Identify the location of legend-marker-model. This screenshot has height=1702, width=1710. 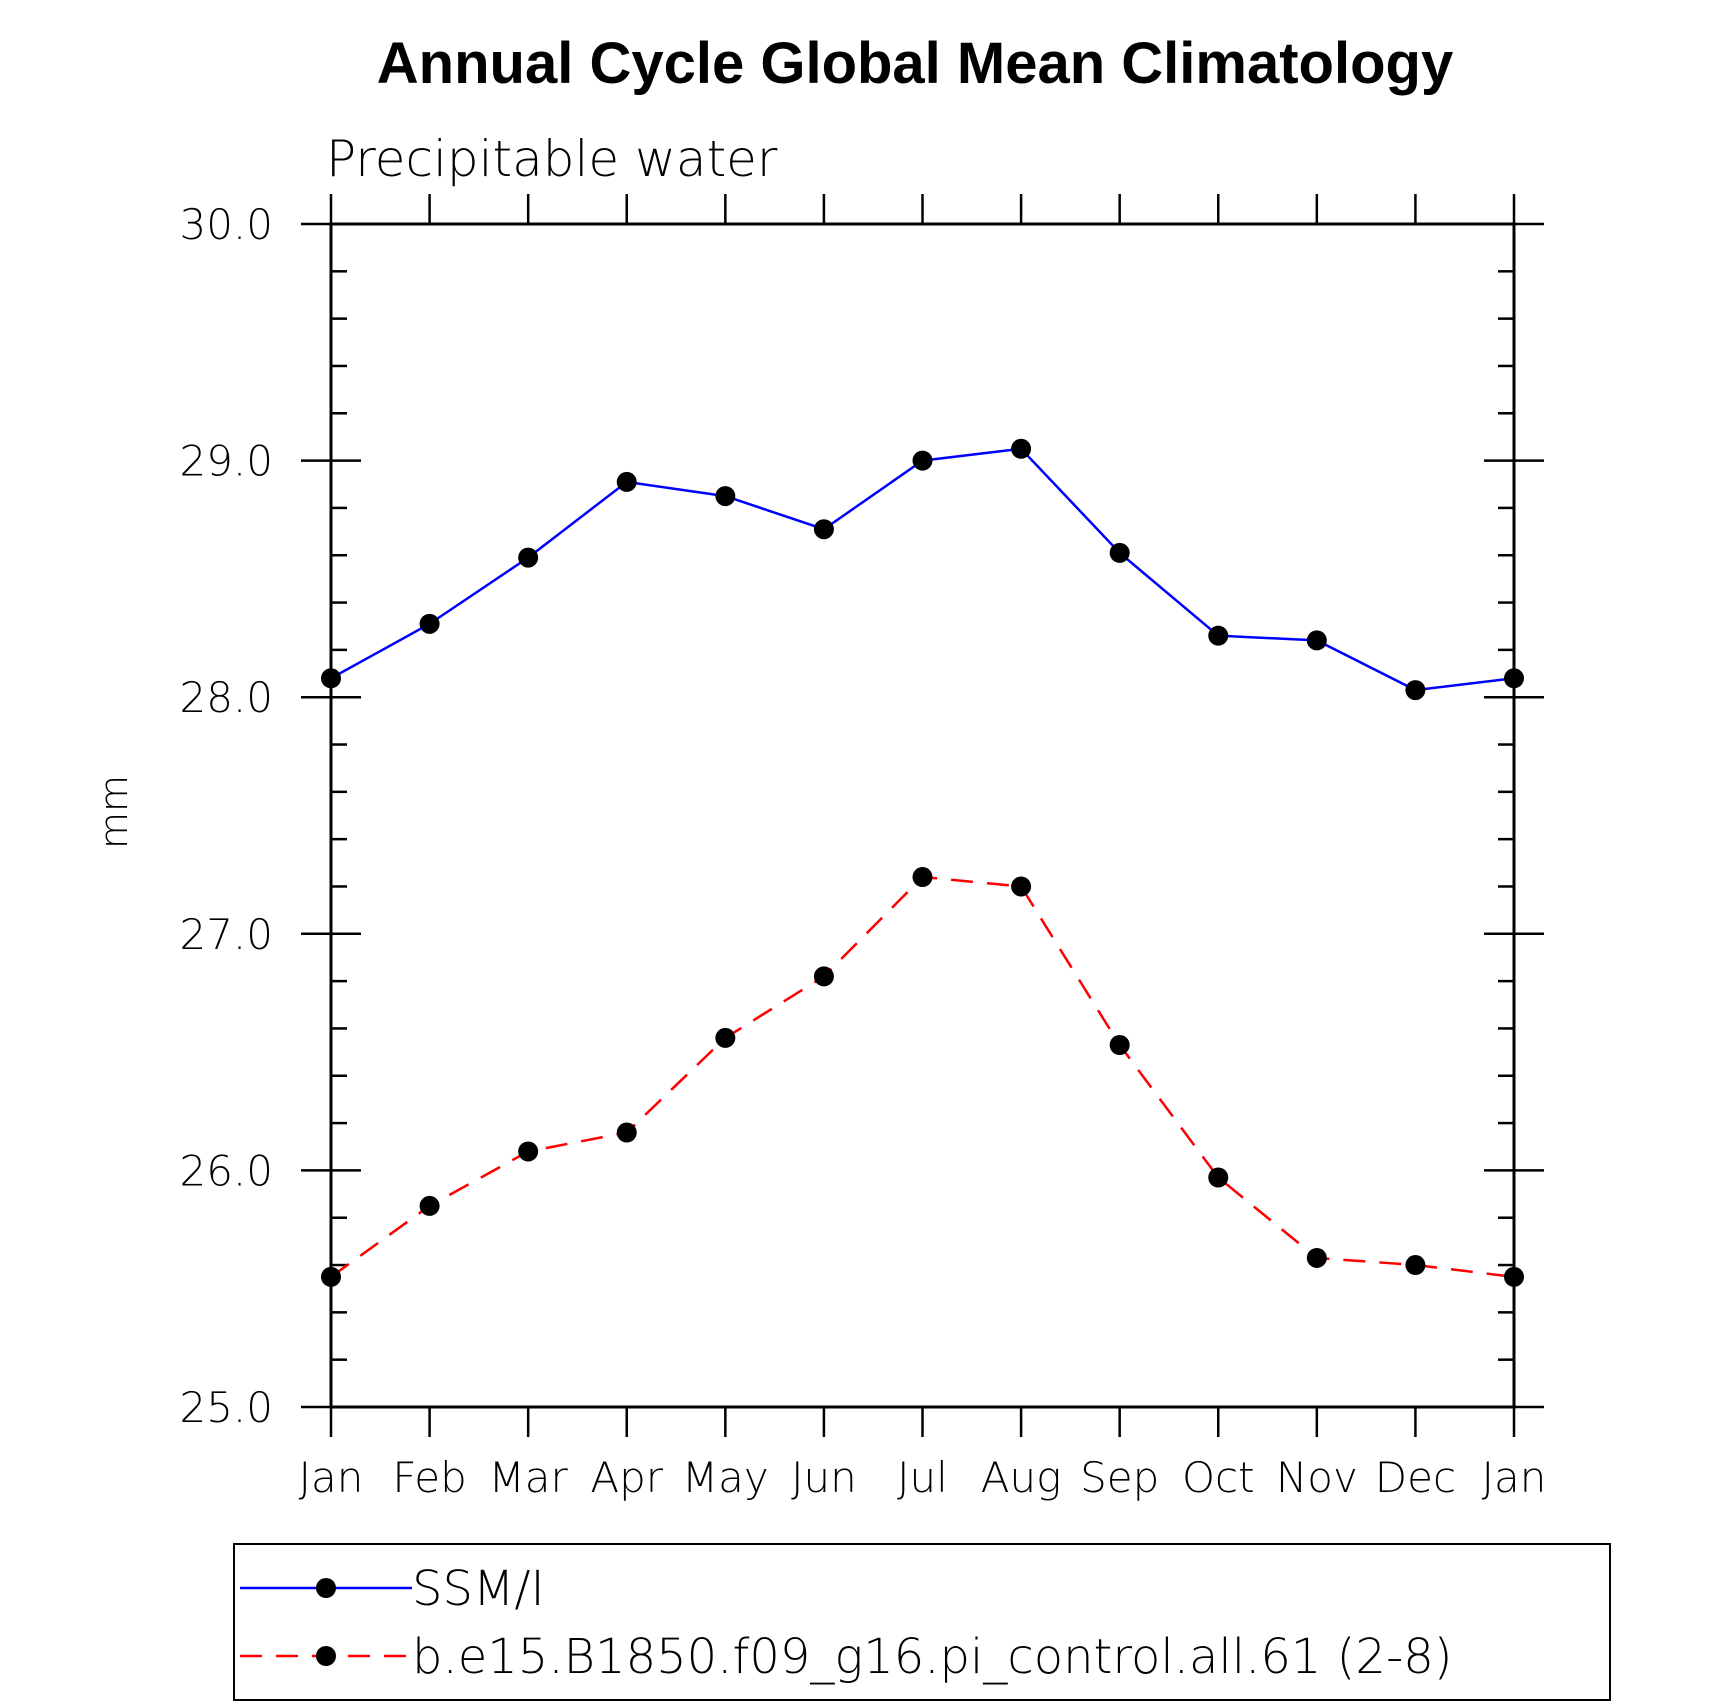
(326, 1656).